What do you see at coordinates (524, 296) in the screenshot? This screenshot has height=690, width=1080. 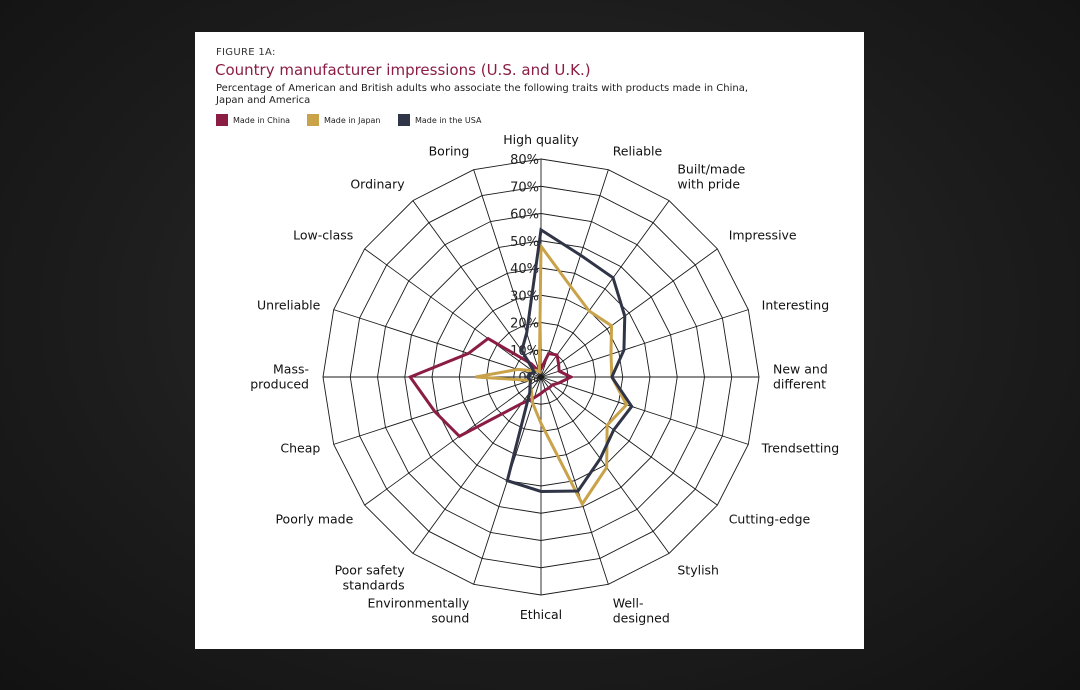 I see `tick-label: 30%` at bounding box center [524, 296].